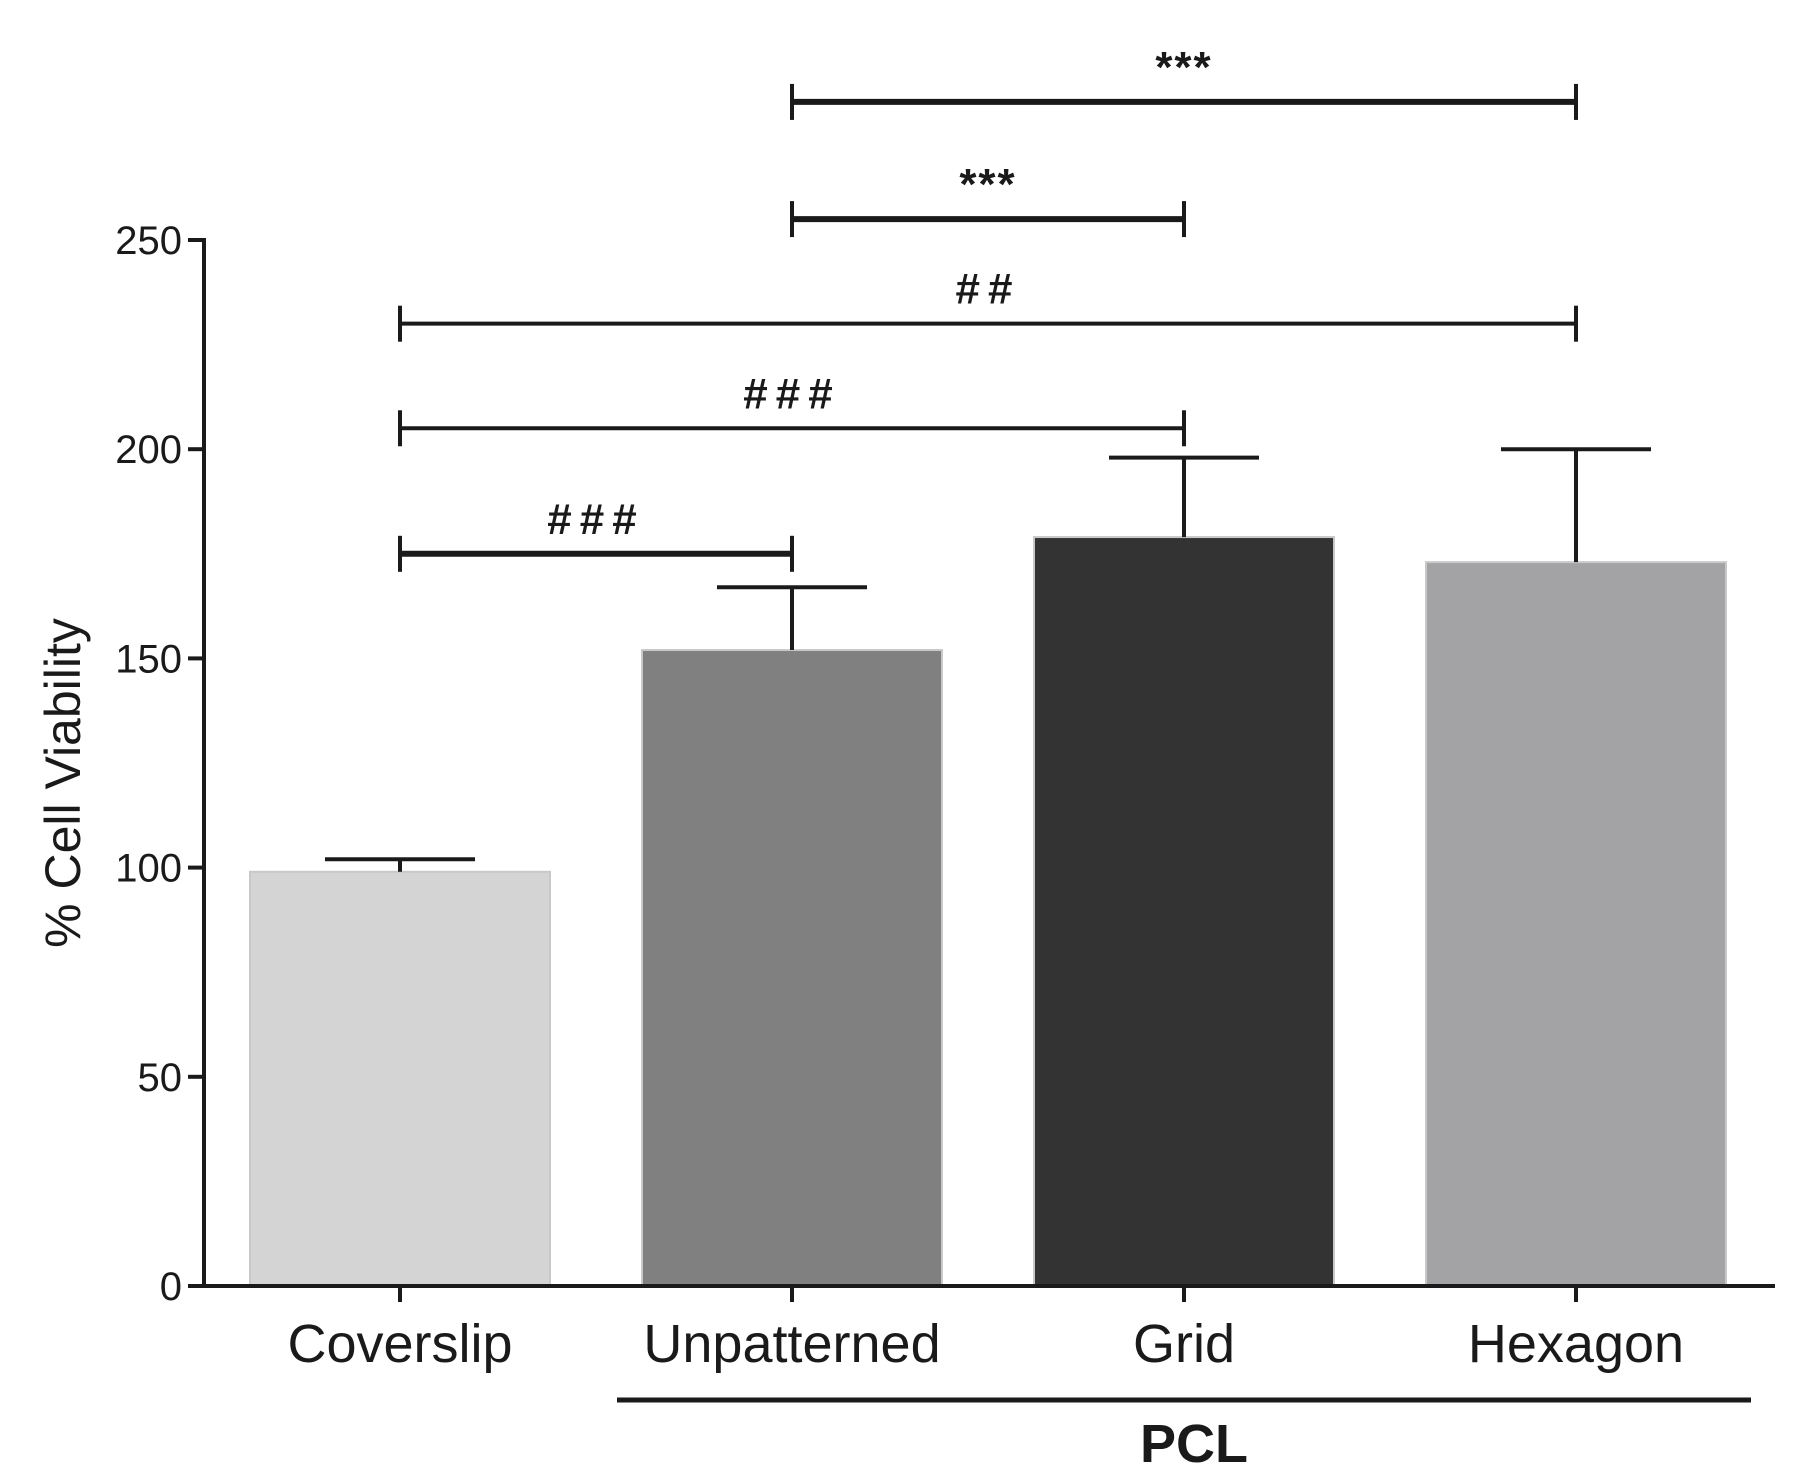 This screenshot has height=1483, width=1805. What do you see at coordinates (399, 1344) in the screenshot?
I see `x-tick-label-coverslip: Coverslip` at bounding box center [399, 1344].